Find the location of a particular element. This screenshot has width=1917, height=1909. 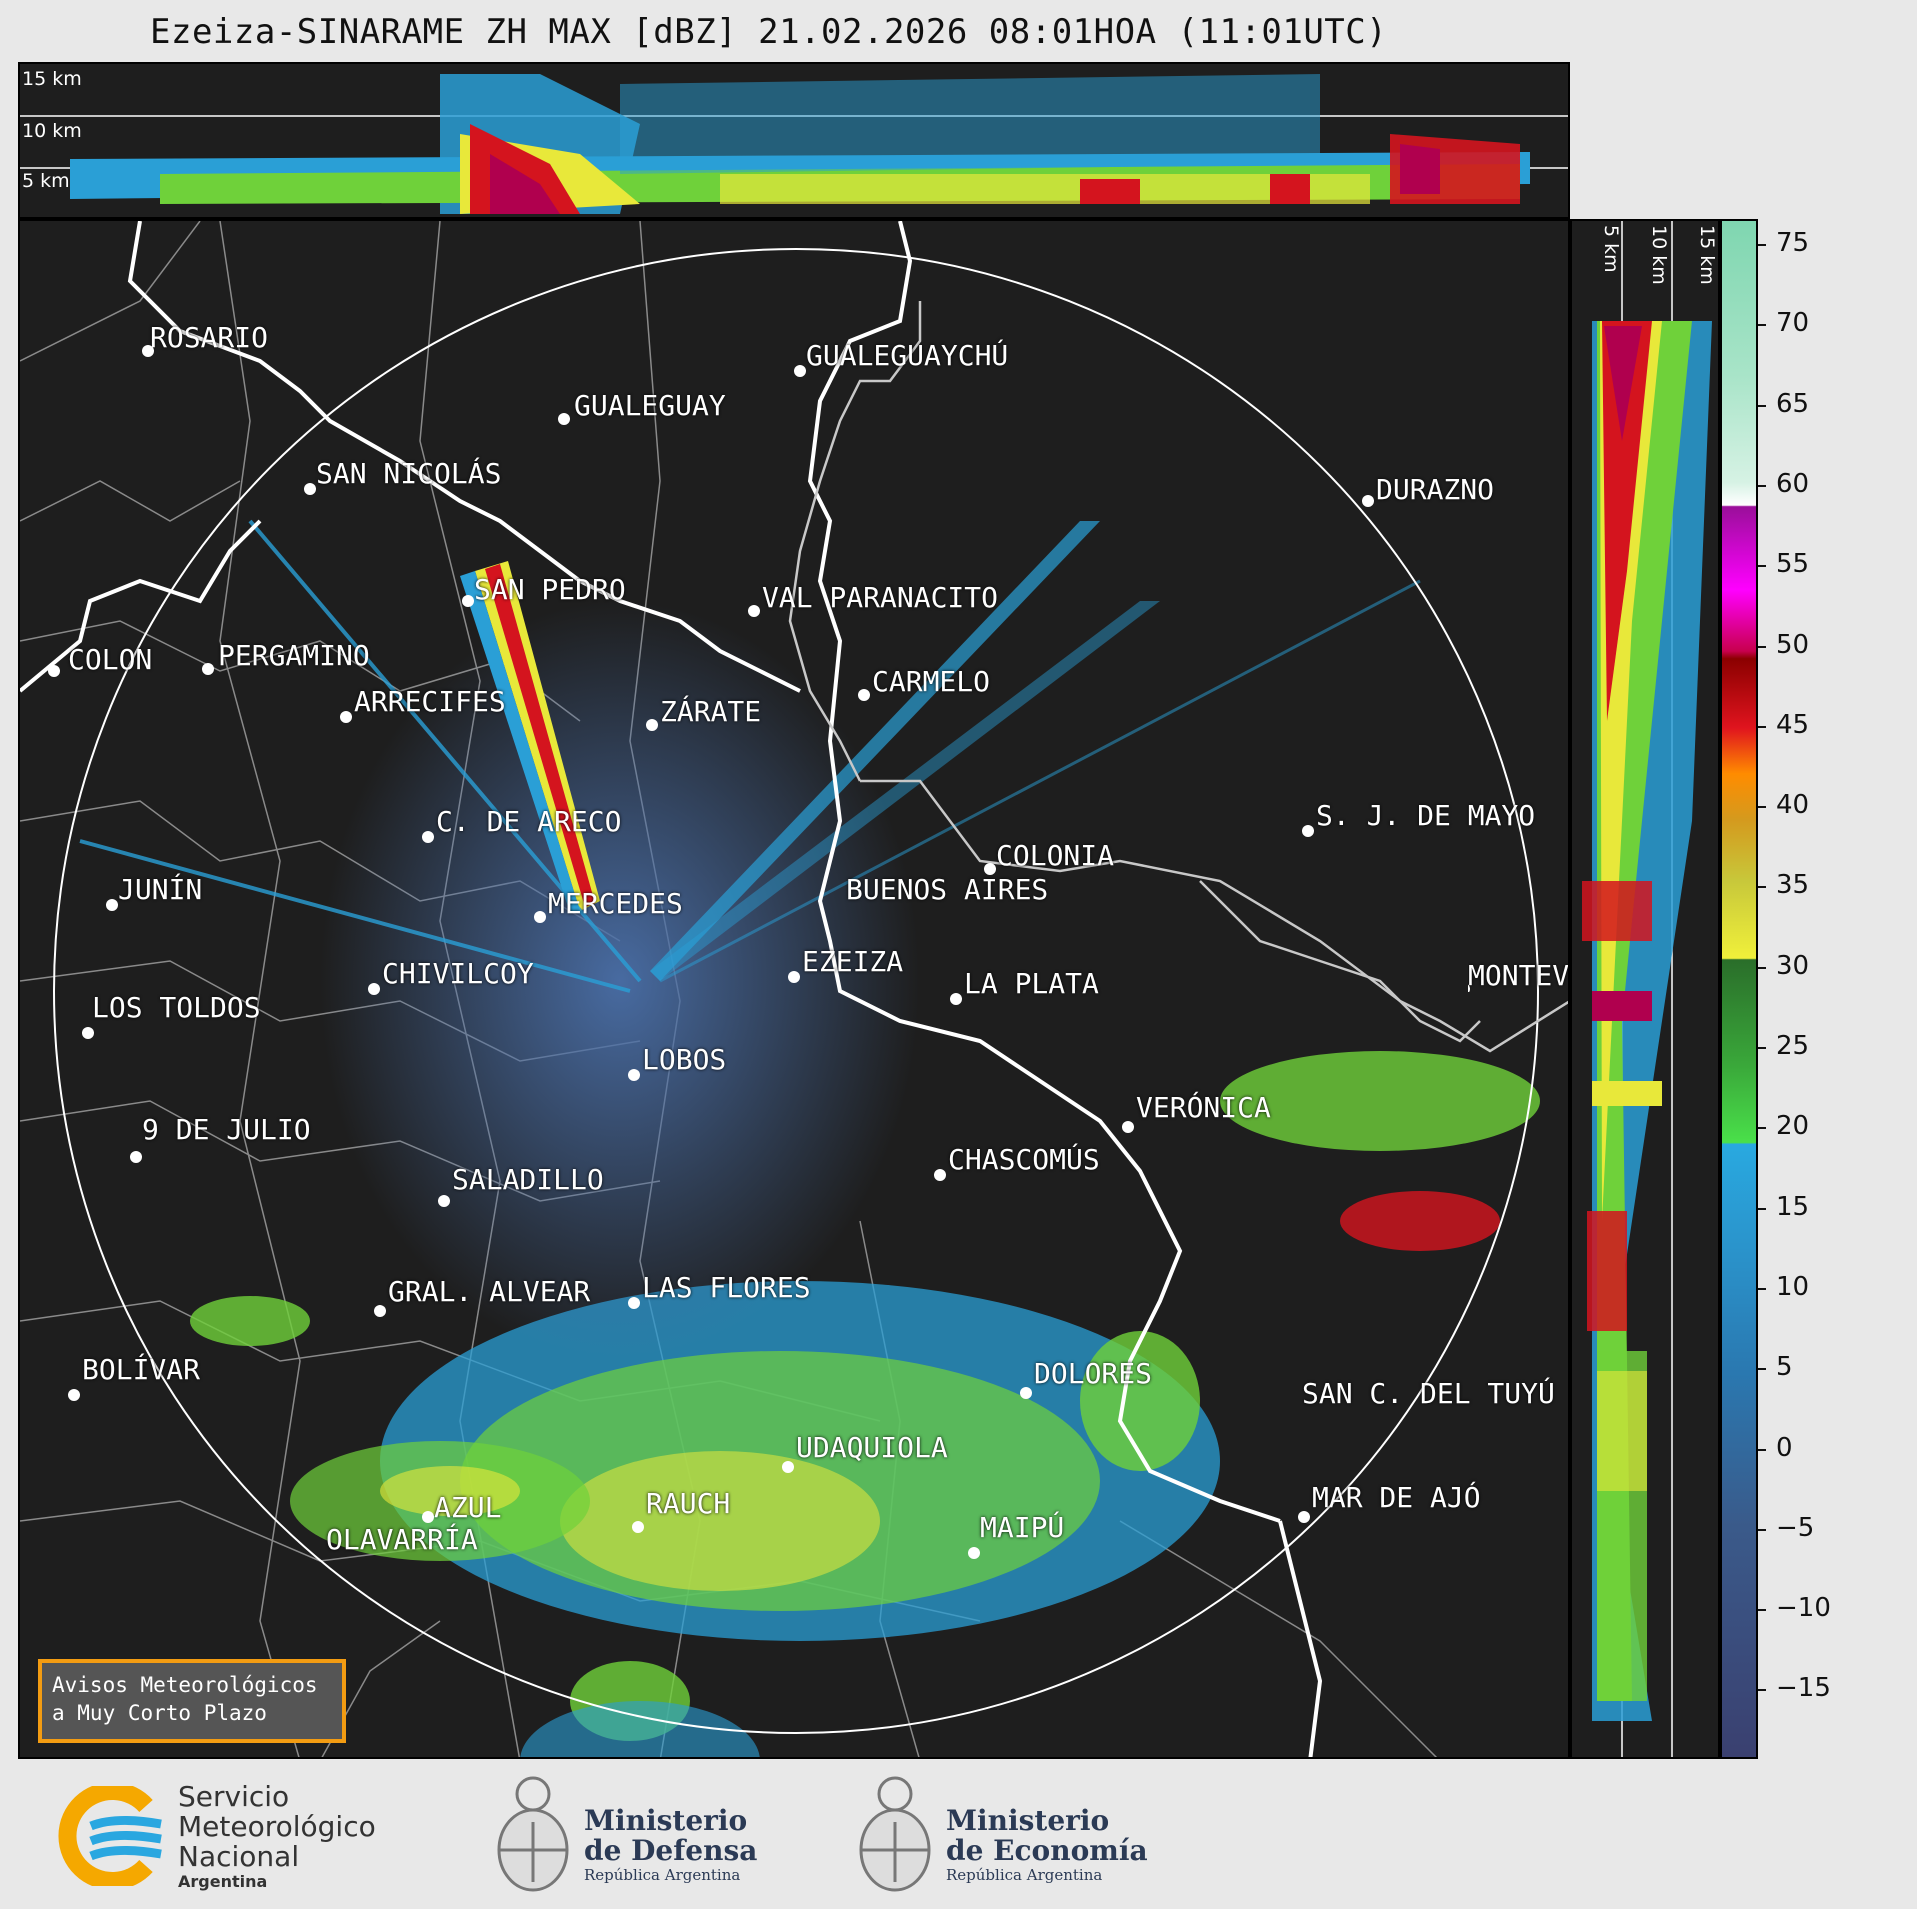

city-label-la-plata: LA PLATA is located at coordinates (1024, 986).